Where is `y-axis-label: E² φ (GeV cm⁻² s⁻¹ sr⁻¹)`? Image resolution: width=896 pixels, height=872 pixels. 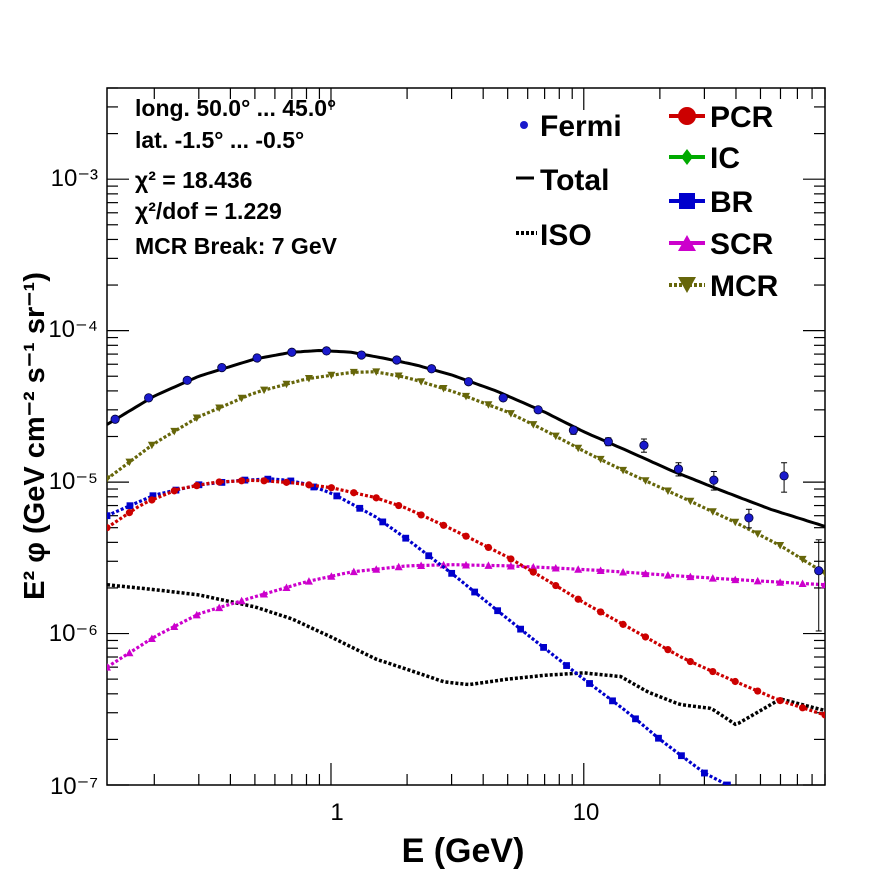 y-axis-label: E² φ (GeV cm⁻² s⁻¹ sr⁻¹) is located at coordinates (35, 436).